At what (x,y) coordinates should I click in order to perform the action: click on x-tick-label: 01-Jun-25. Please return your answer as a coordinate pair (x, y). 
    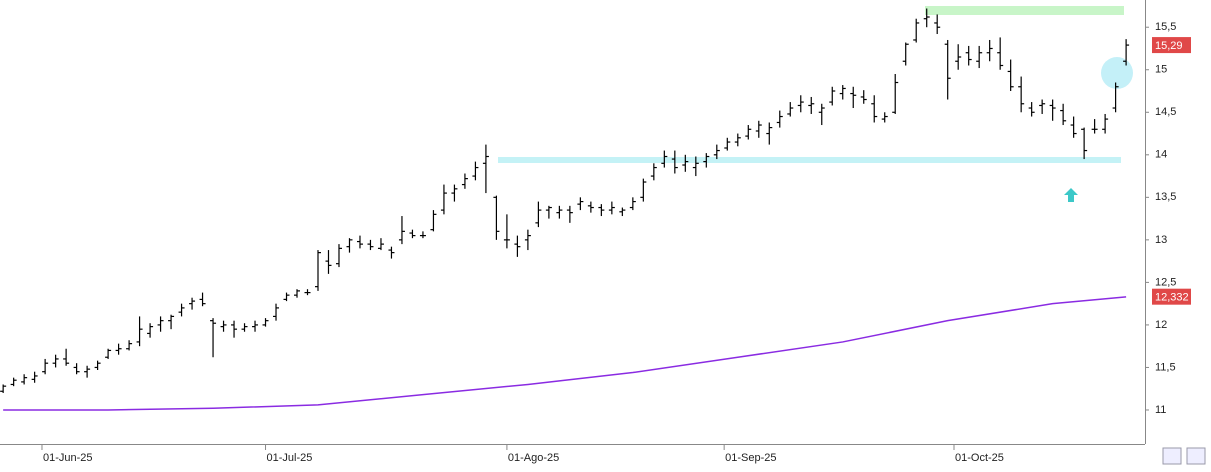
    Looking at the image, I should click on (68, 458).